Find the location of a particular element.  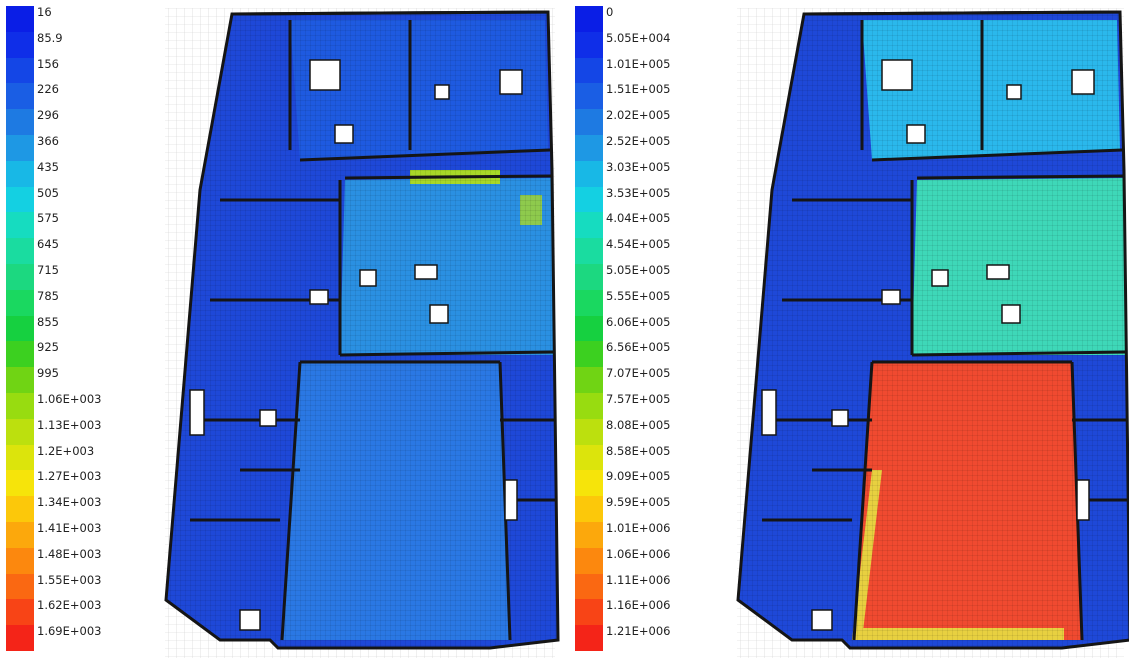

legend-entry: 1.69E+003 is located at coordinates (53, 638).